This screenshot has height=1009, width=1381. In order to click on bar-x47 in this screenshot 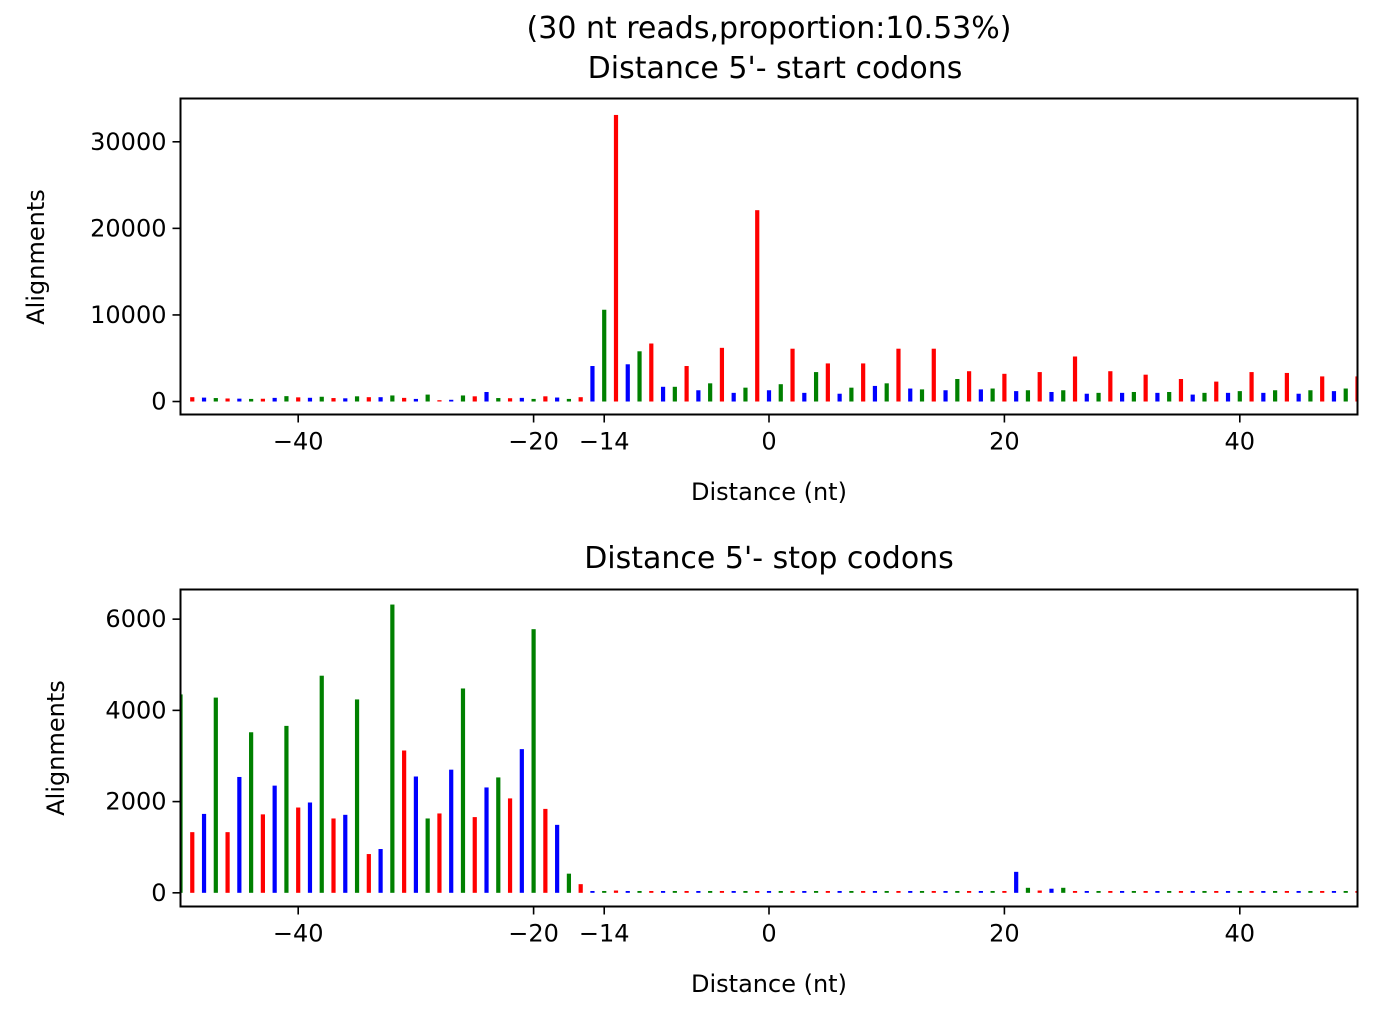, I will do `click(1322, 891)`.